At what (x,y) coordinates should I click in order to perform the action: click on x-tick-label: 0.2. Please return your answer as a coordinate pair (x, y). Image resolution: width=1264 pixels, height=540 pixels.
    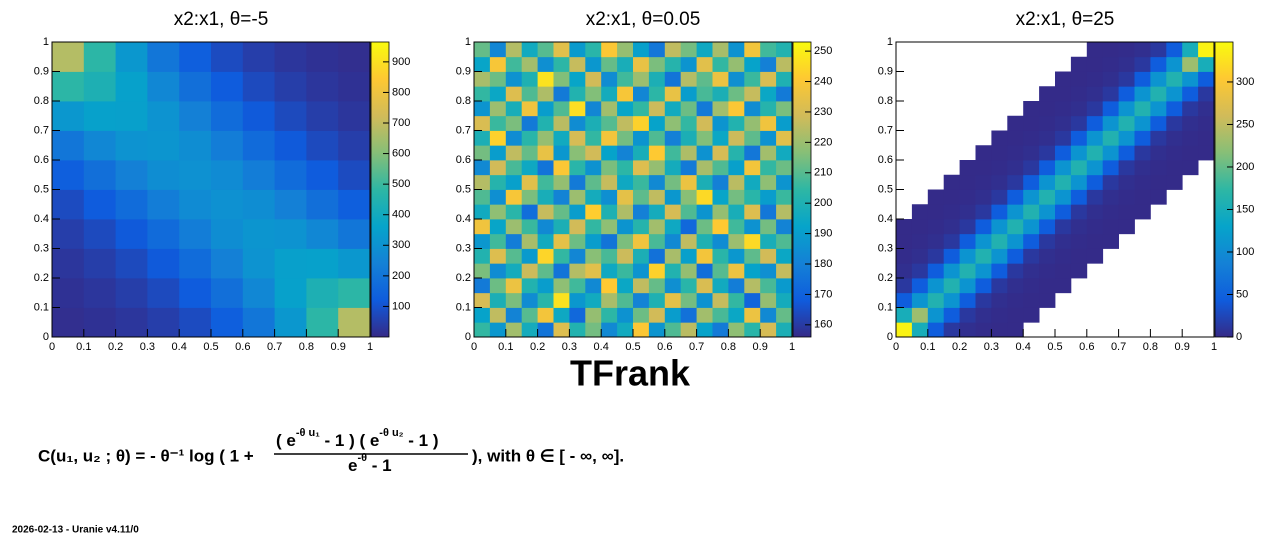
    Looking at the image, I should click on (115, 347).